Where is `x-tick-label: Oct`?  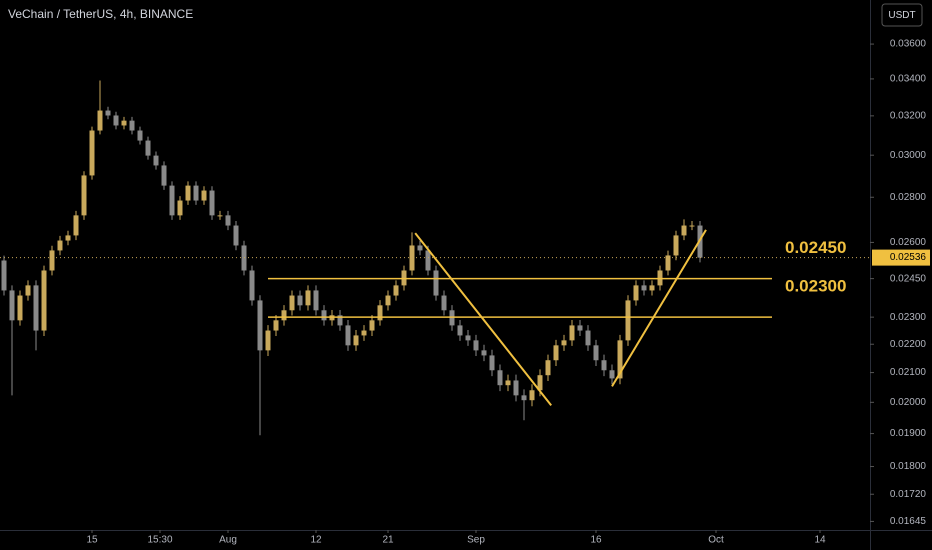
x-tick-label: Oct is located at coordinates (716, 540).